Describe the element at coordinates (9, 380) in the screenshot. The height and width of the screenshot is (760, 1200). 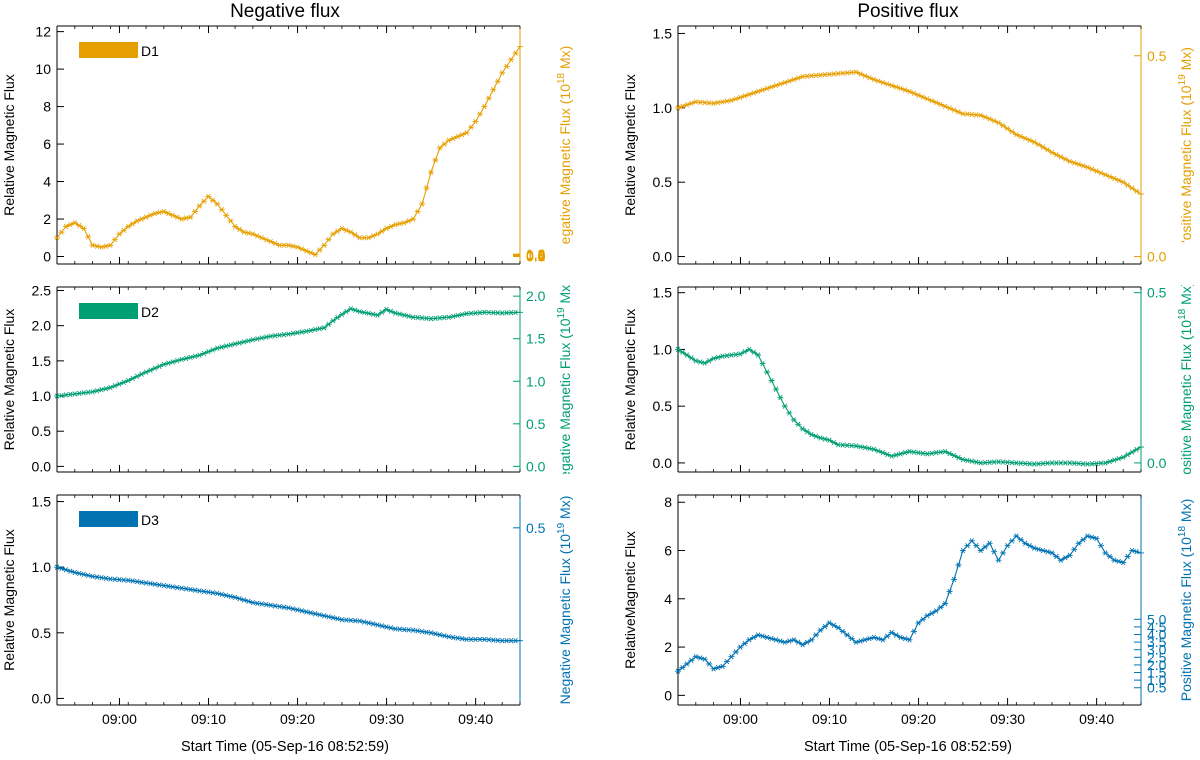
I see `y-axis-label: Relative Magnetic Flux` at that location.